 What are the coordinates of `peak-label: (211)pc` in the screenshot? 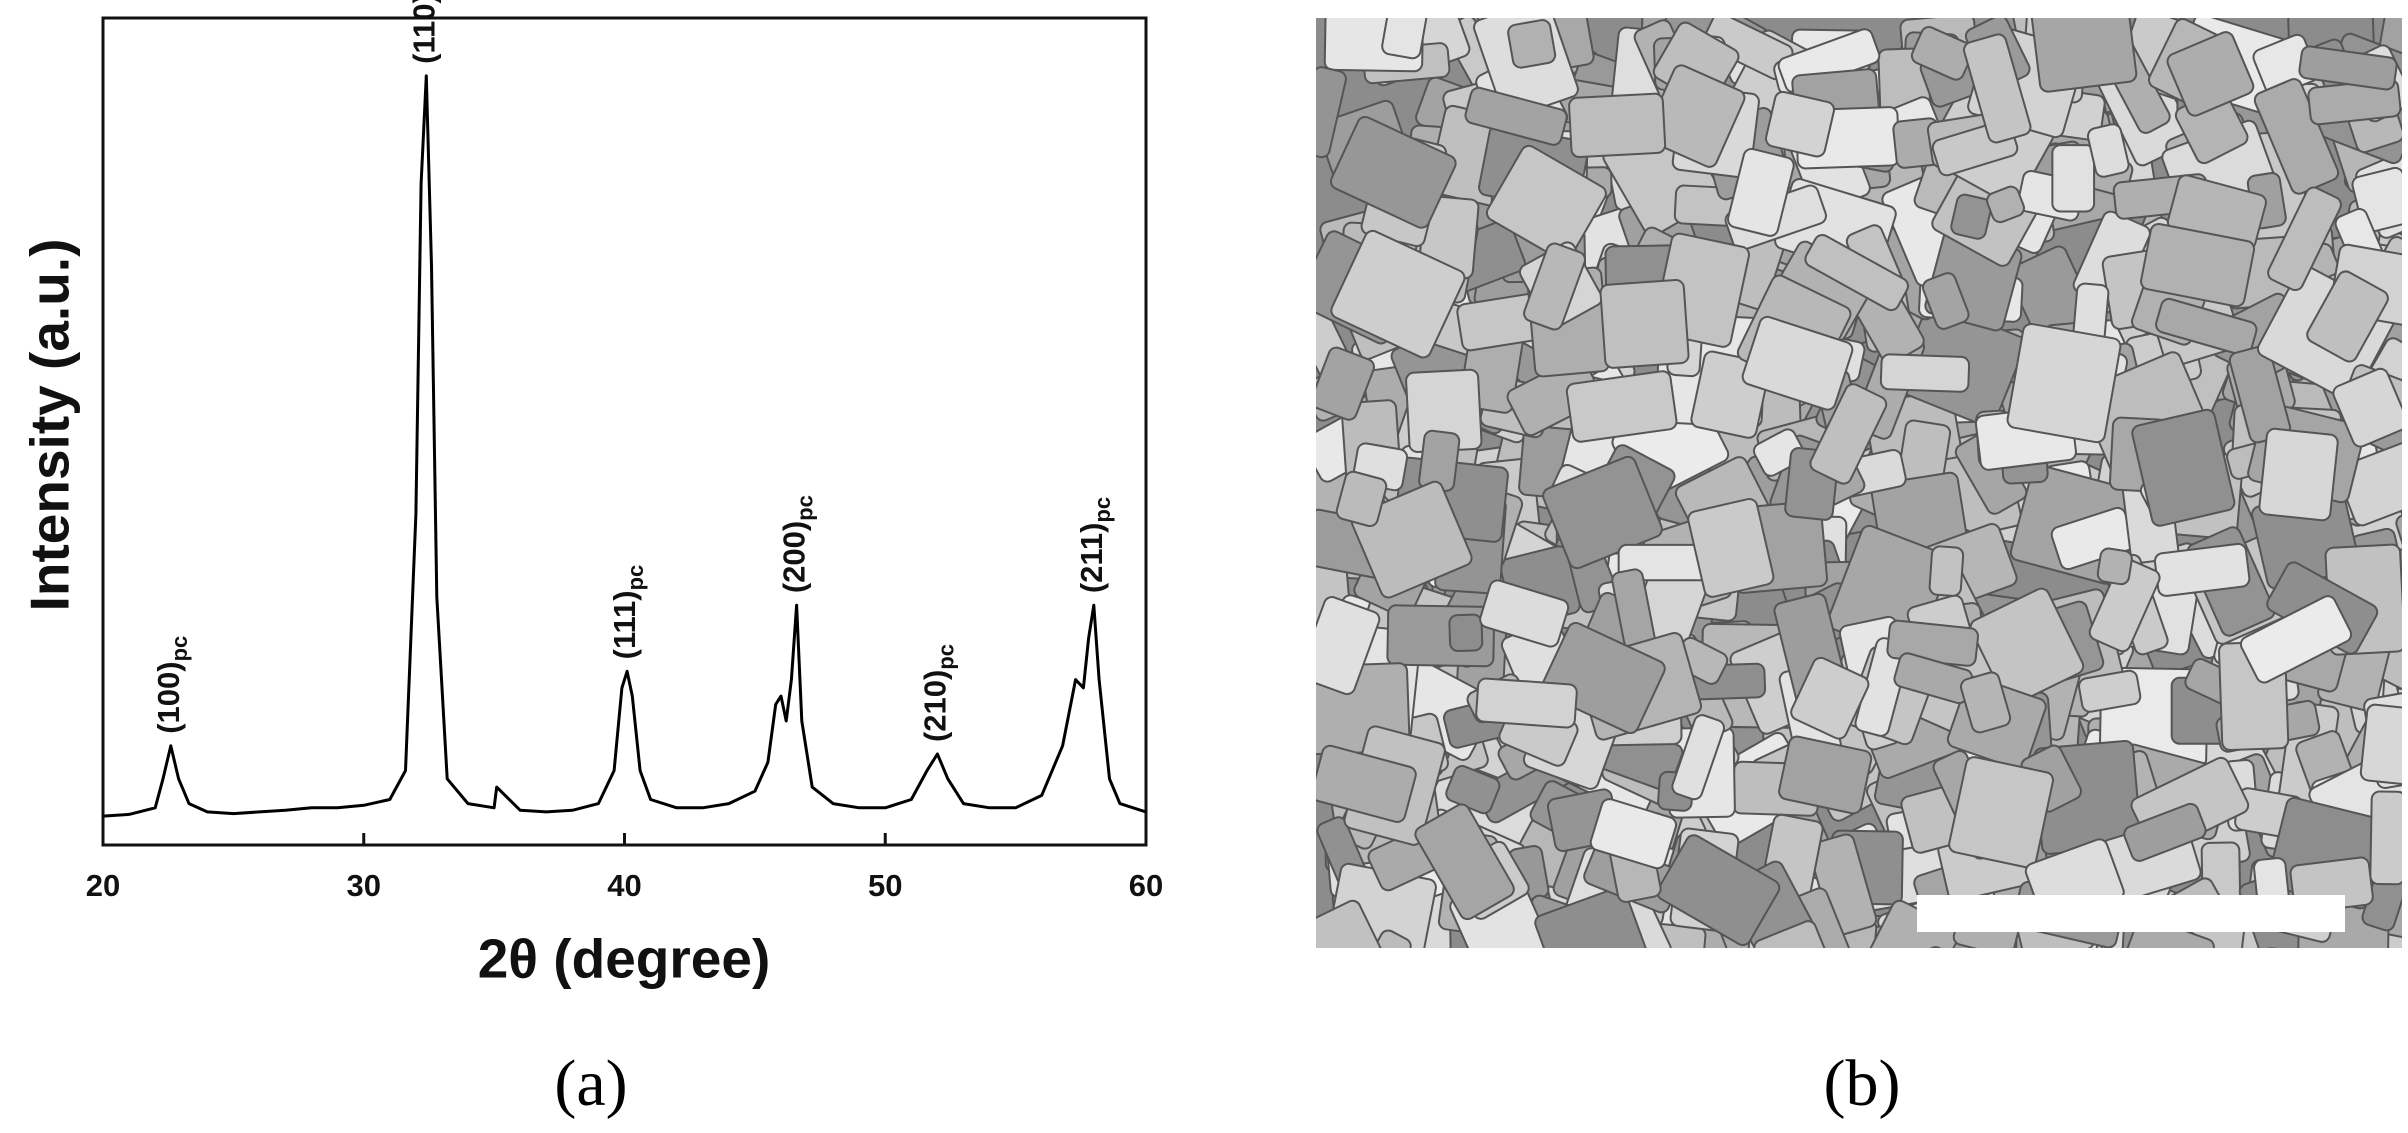 It's located at (1094, 545).